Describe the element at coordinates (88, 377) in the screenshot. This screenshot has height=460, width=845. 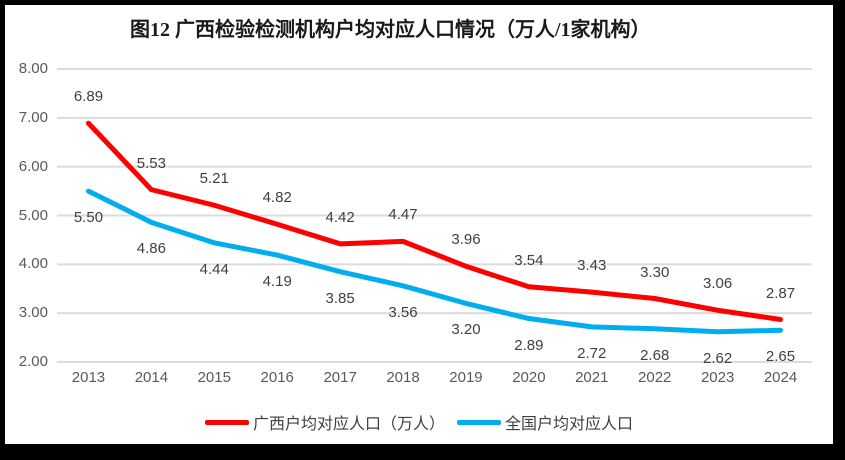
I see `x-axis-tick-label: 2013` at that location.